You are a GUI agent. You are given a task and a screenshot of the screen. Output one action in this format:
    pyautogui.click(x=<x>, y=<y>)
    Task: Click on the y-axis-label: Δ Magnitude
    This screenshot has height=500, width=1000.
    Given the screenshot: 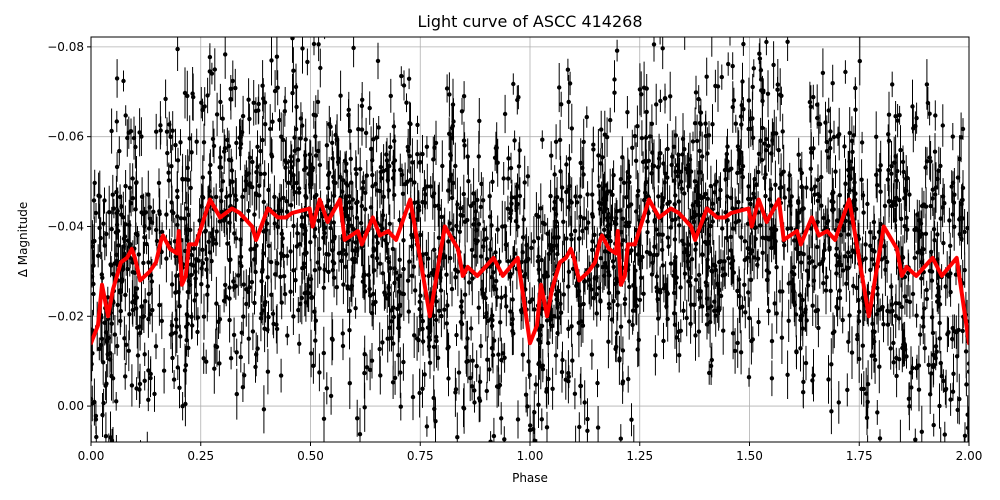 What is the action you would take?
    pyautogui.click(x=23, y=240)
    